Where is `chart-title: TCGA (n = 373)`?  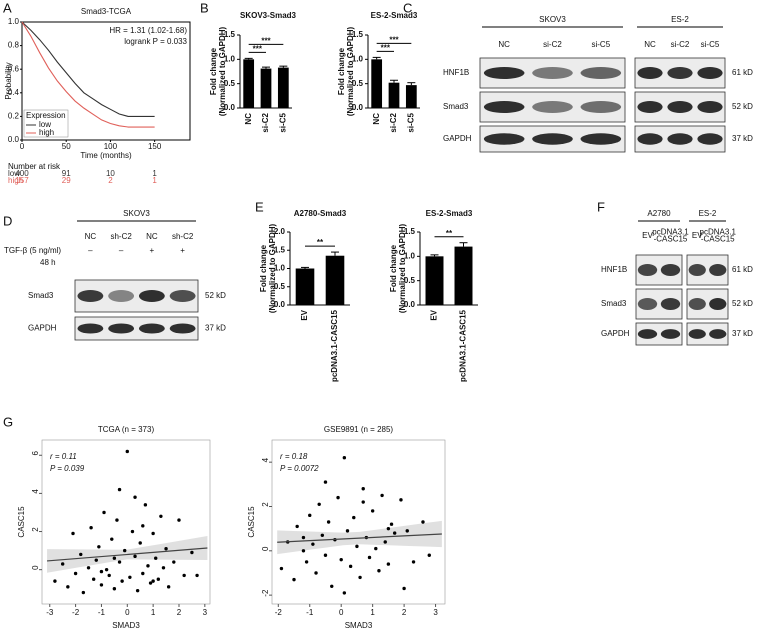
chart-title: TCGA (n = 373) is located at coordinates (126, 429).